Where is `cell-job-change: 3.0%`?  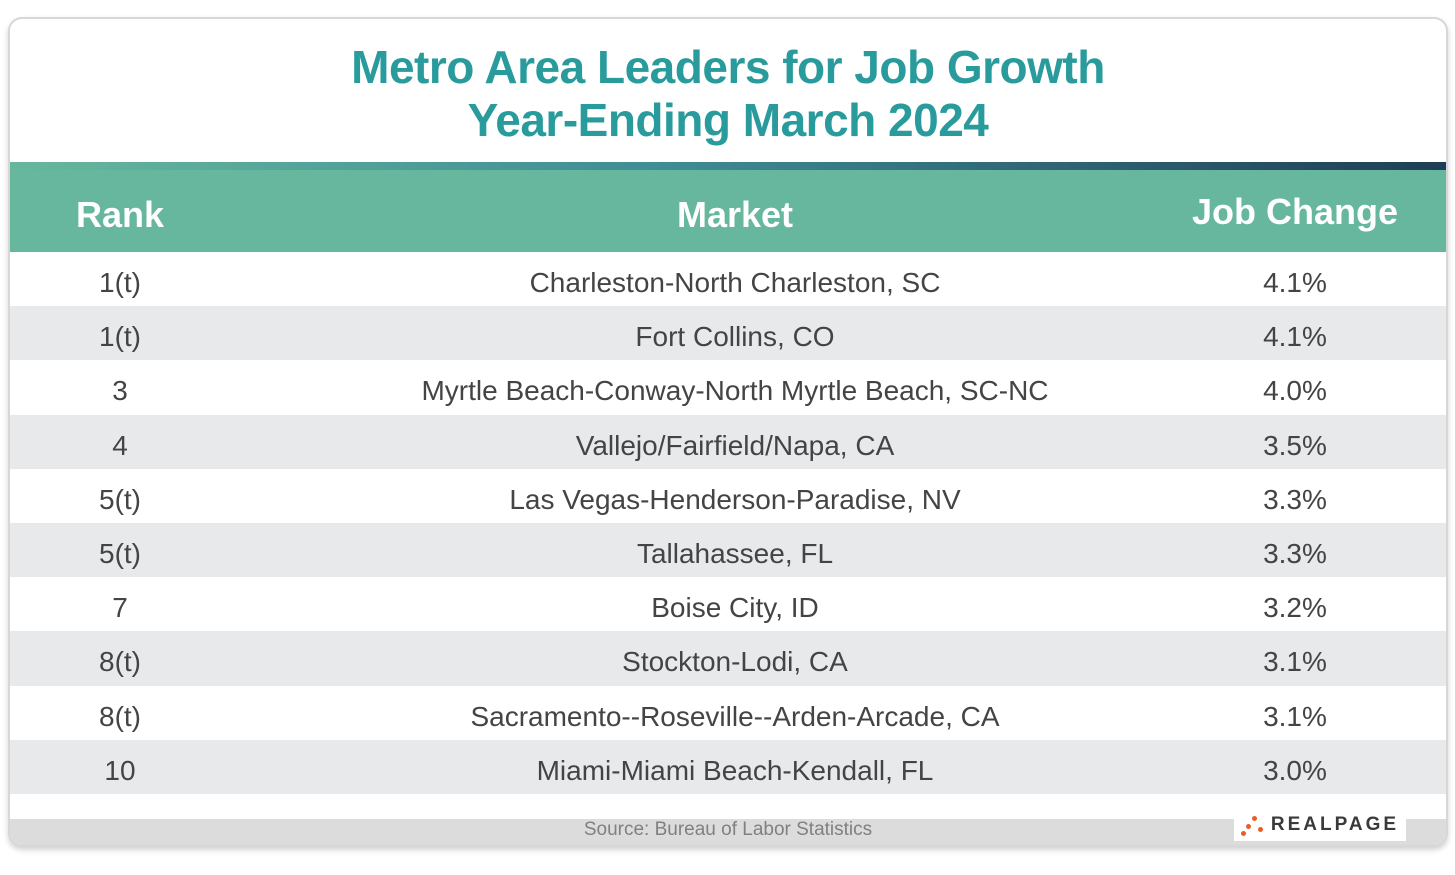
cell-job-change: 3.0% is located at coordinates (1295, 770).